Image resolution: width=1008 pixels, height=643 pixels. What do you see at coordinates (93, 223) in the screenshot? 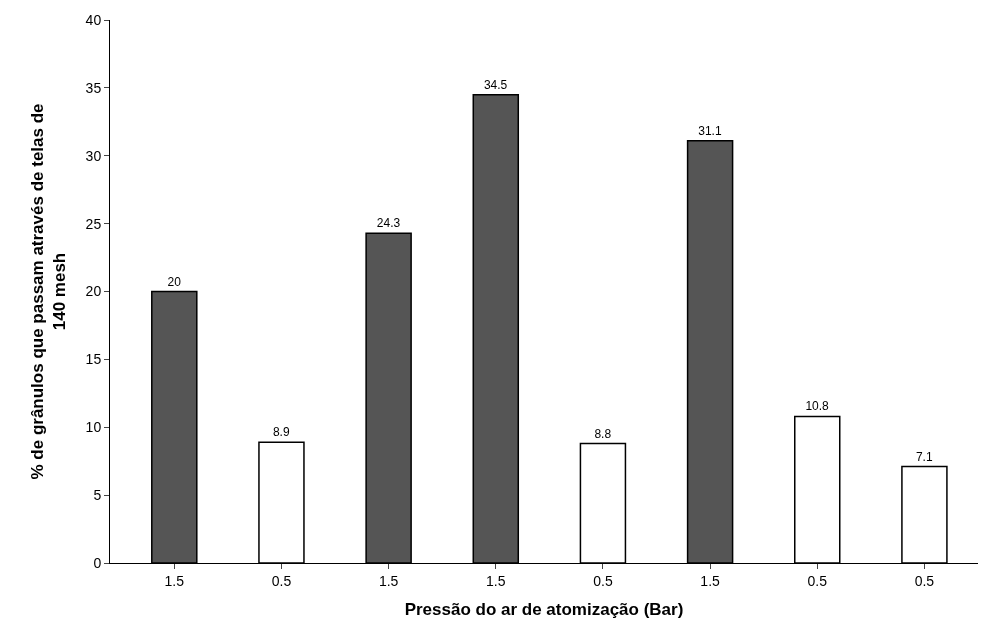
I see `y-tick-label: 25` at bounding box center [93, 223].